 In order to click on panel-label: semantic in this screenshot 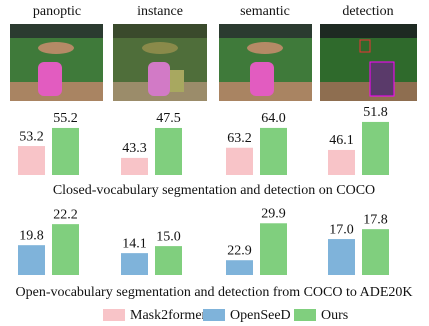, I will do `click(265, 11)`.